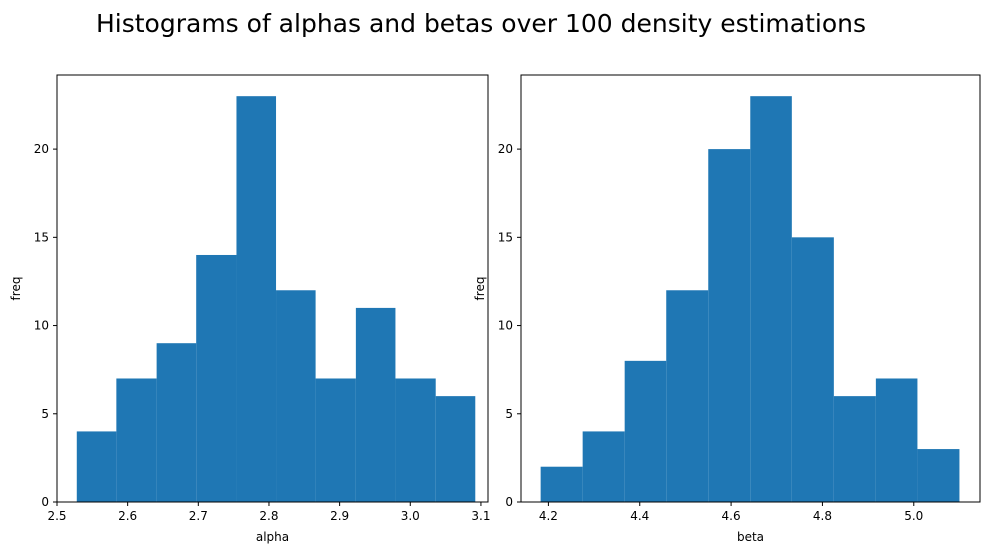 This screenshot has width=989, height=555. I want to click on alpha-xtick-label: 2.6, so click(127, 516).